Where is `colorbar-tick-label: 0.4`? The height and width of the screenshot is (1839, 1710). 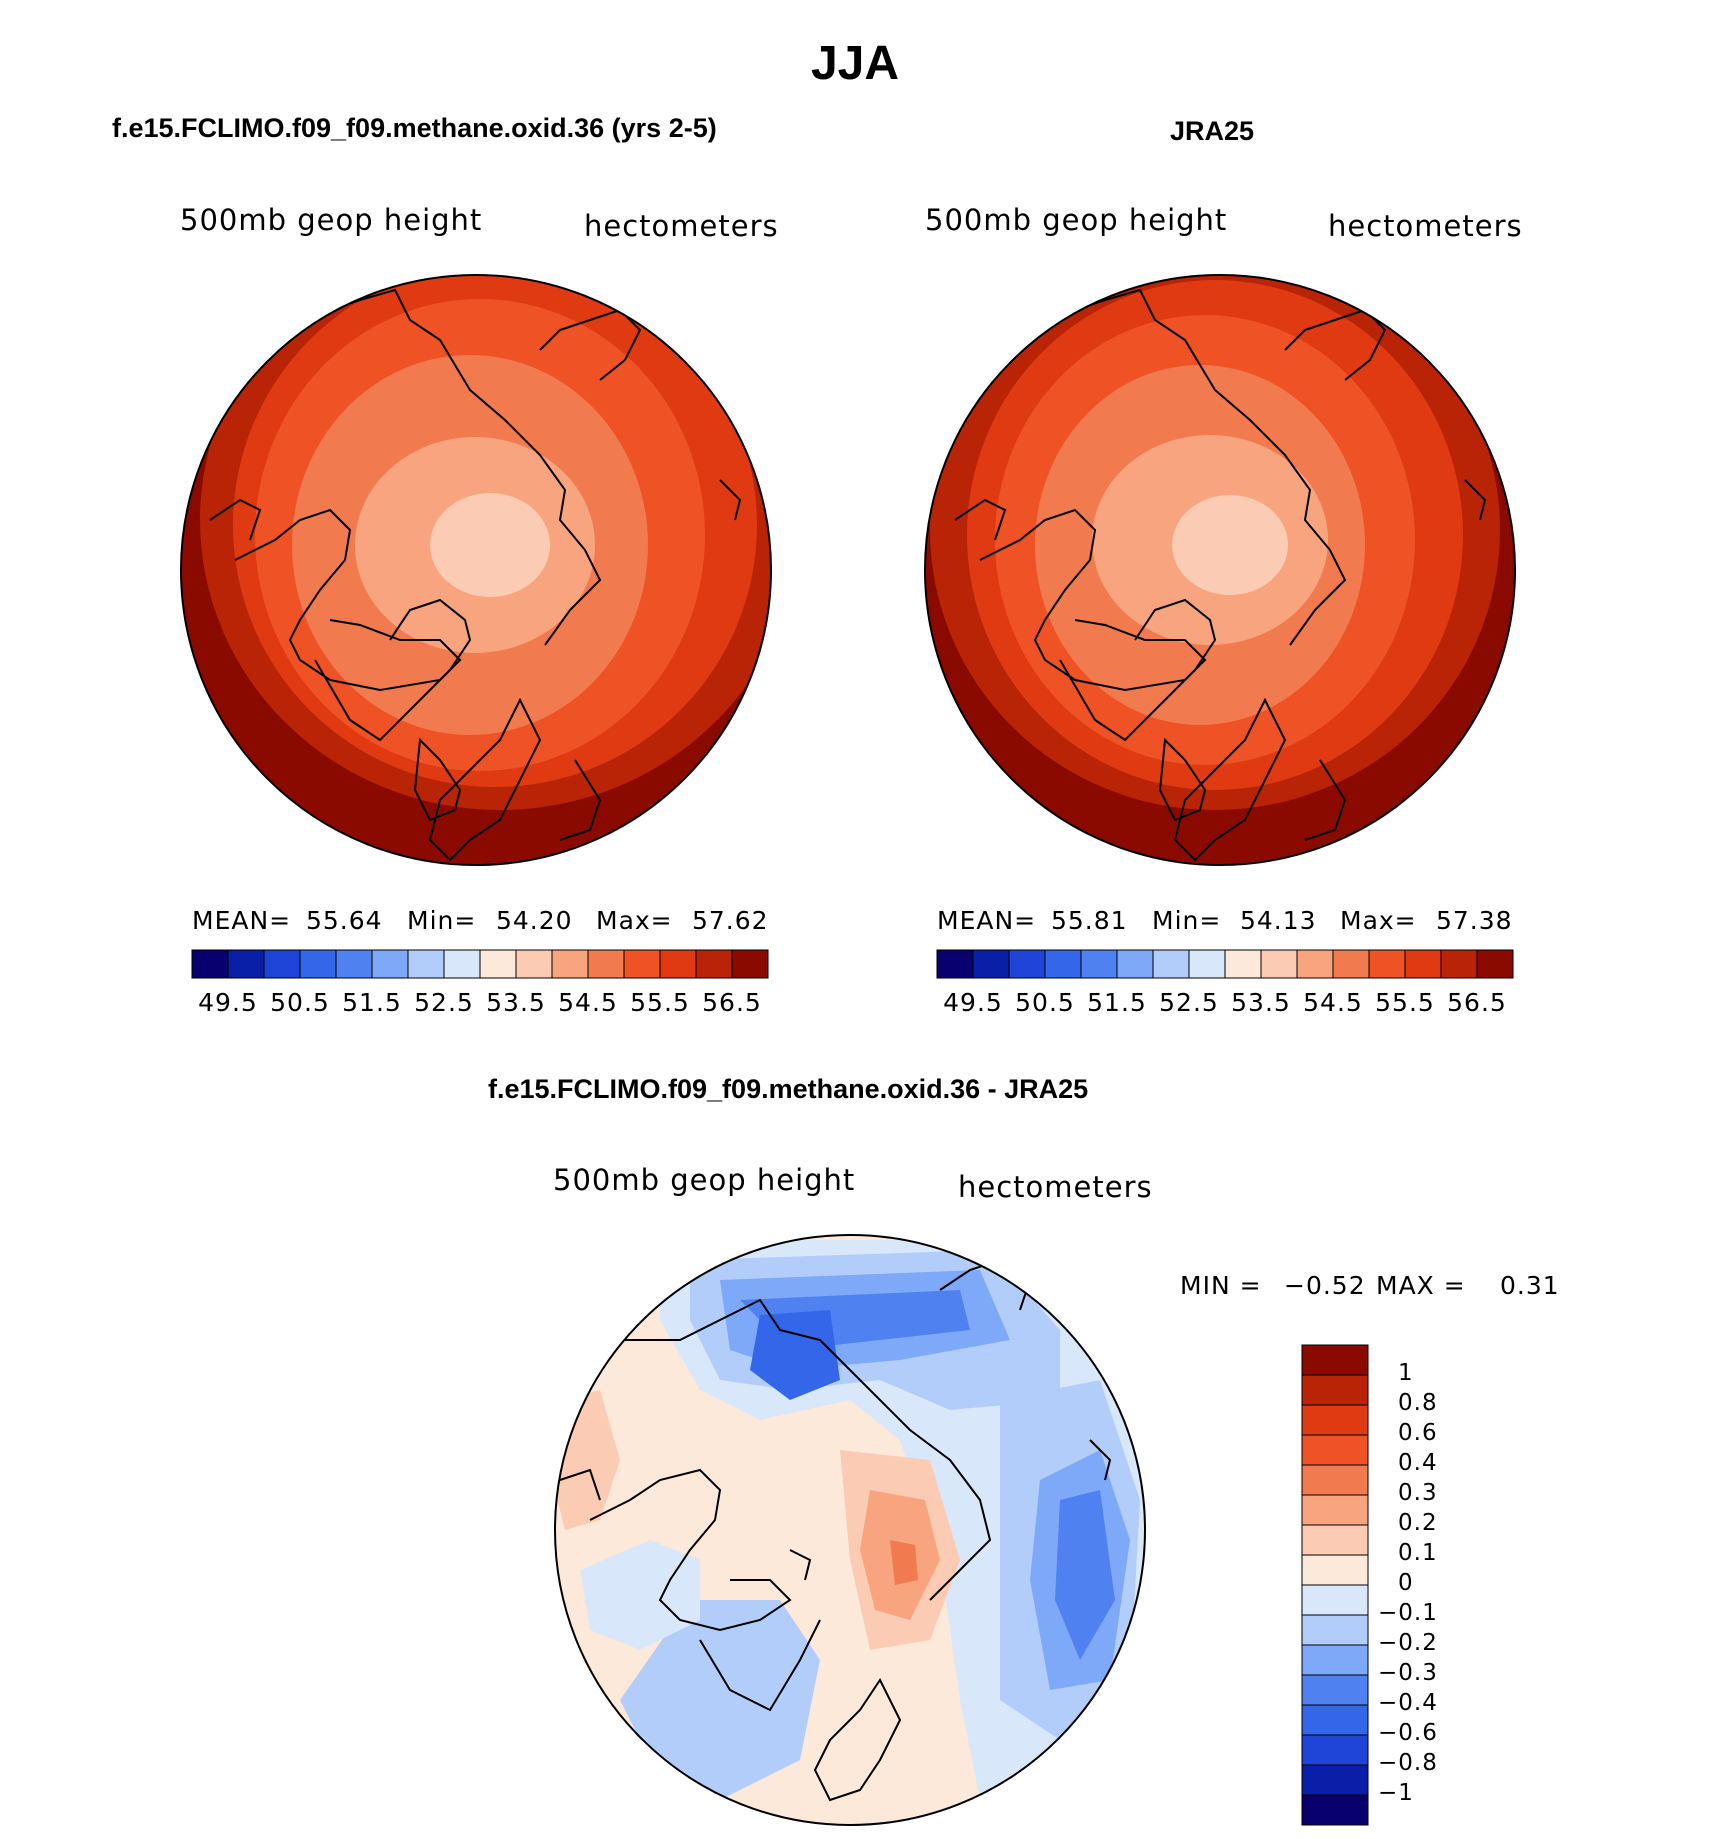
colorbar-tick-label: 0.4 is located at coordinates (1418, 1463).